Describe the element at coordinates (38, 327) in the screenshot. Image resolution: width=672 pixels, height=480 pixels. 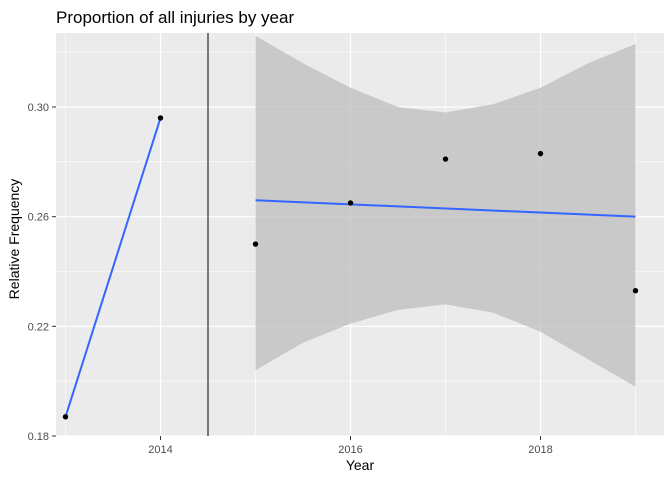
I see `y-tick-label: 0.22` at that location.